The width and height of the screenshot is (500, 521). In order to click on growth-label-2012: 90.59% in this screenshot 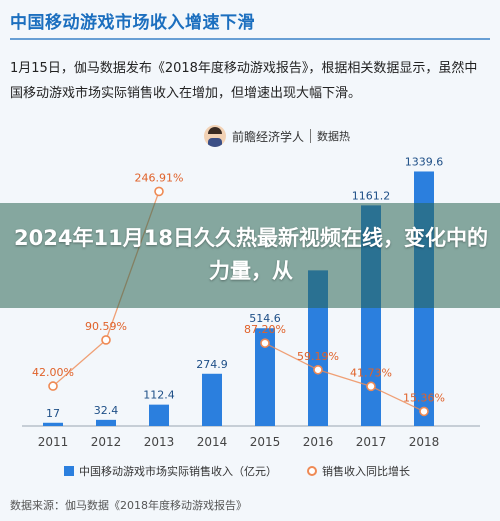, I will do `click(106, 326)`.